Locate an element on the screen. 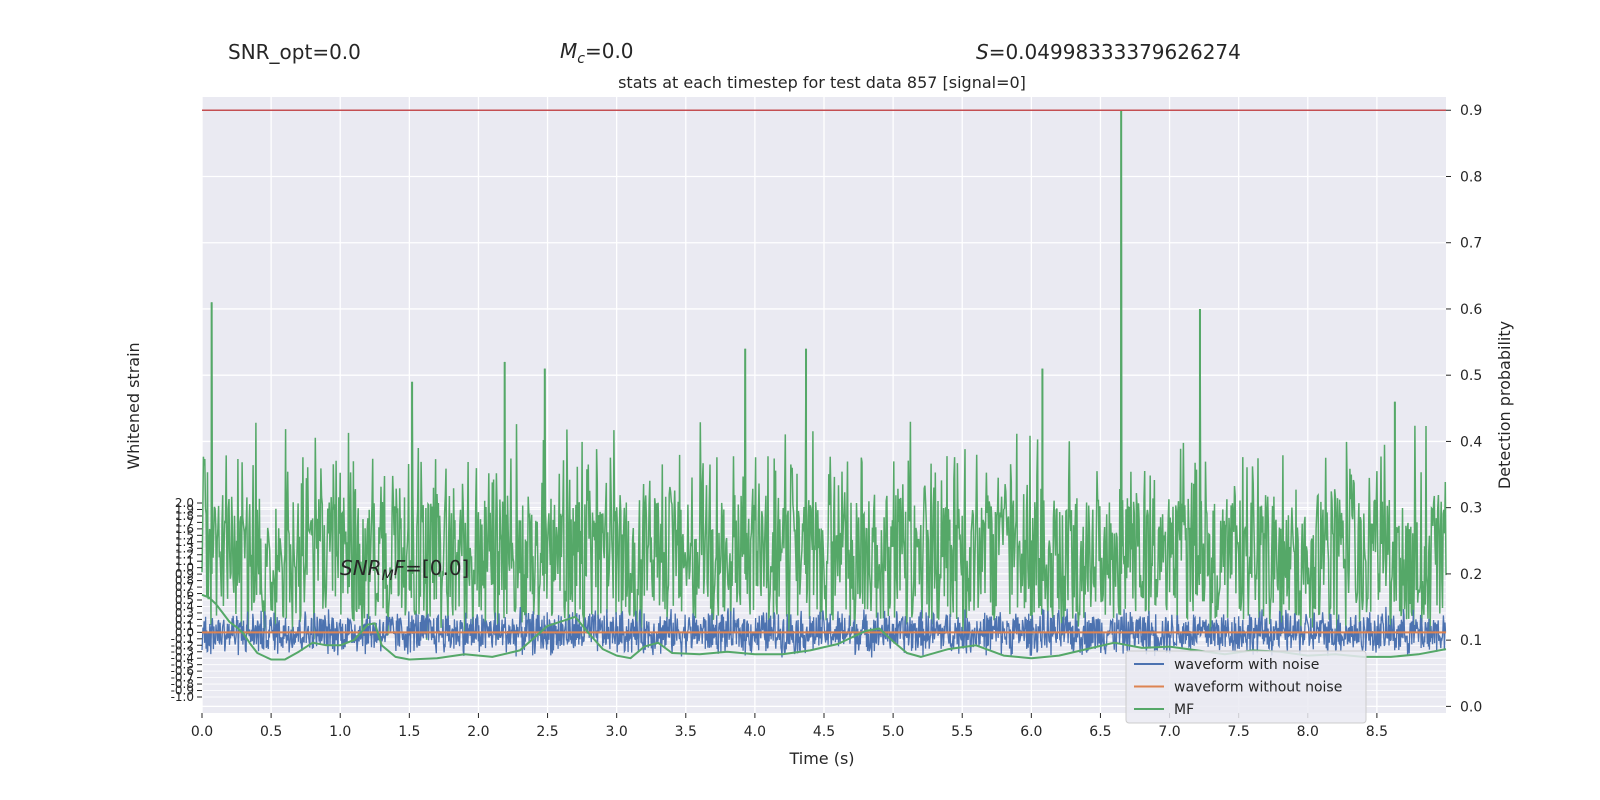 The image size is (1600, 800). left-y-tick-label: -0.5 is located at coordinates (182, 665).